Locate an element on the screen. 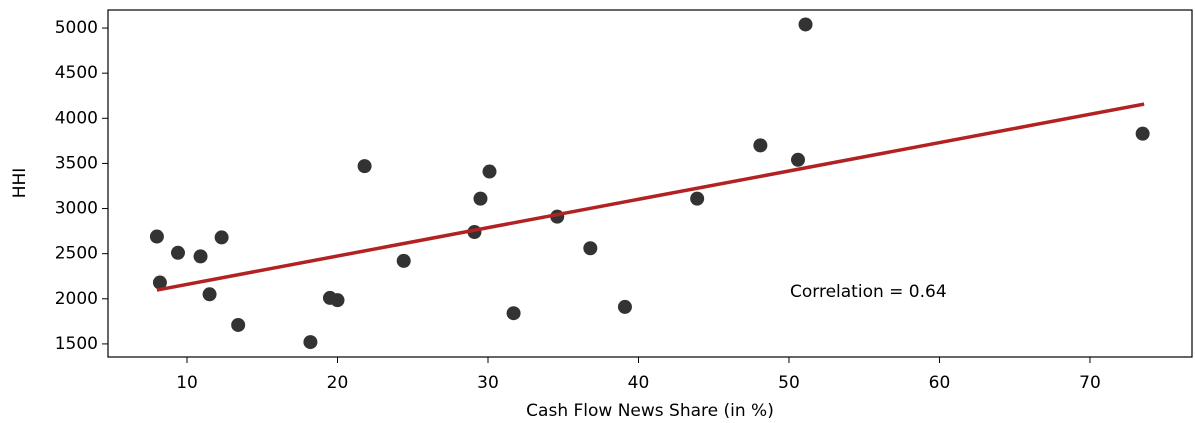  y-tick-label: 4500 is located at coordinates (76, 73).